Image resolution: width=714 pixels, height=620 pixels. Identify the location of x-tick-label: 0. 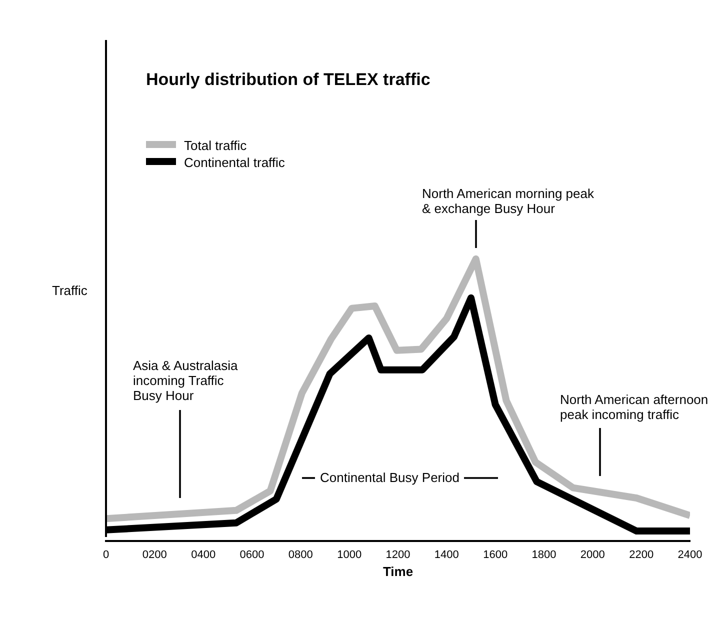
(106, 554).